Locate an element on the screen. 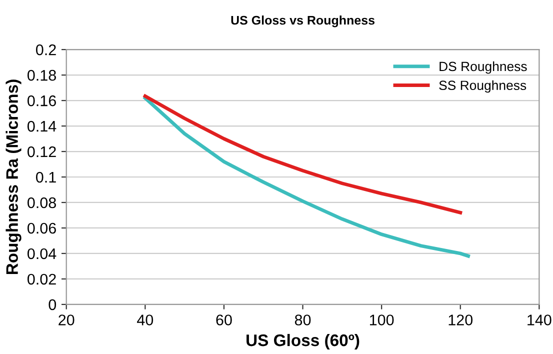 Image resolution: width=553 pixels, height=354 pixels. y-tick-label: 0.16 is located at coordinates (42, 100).